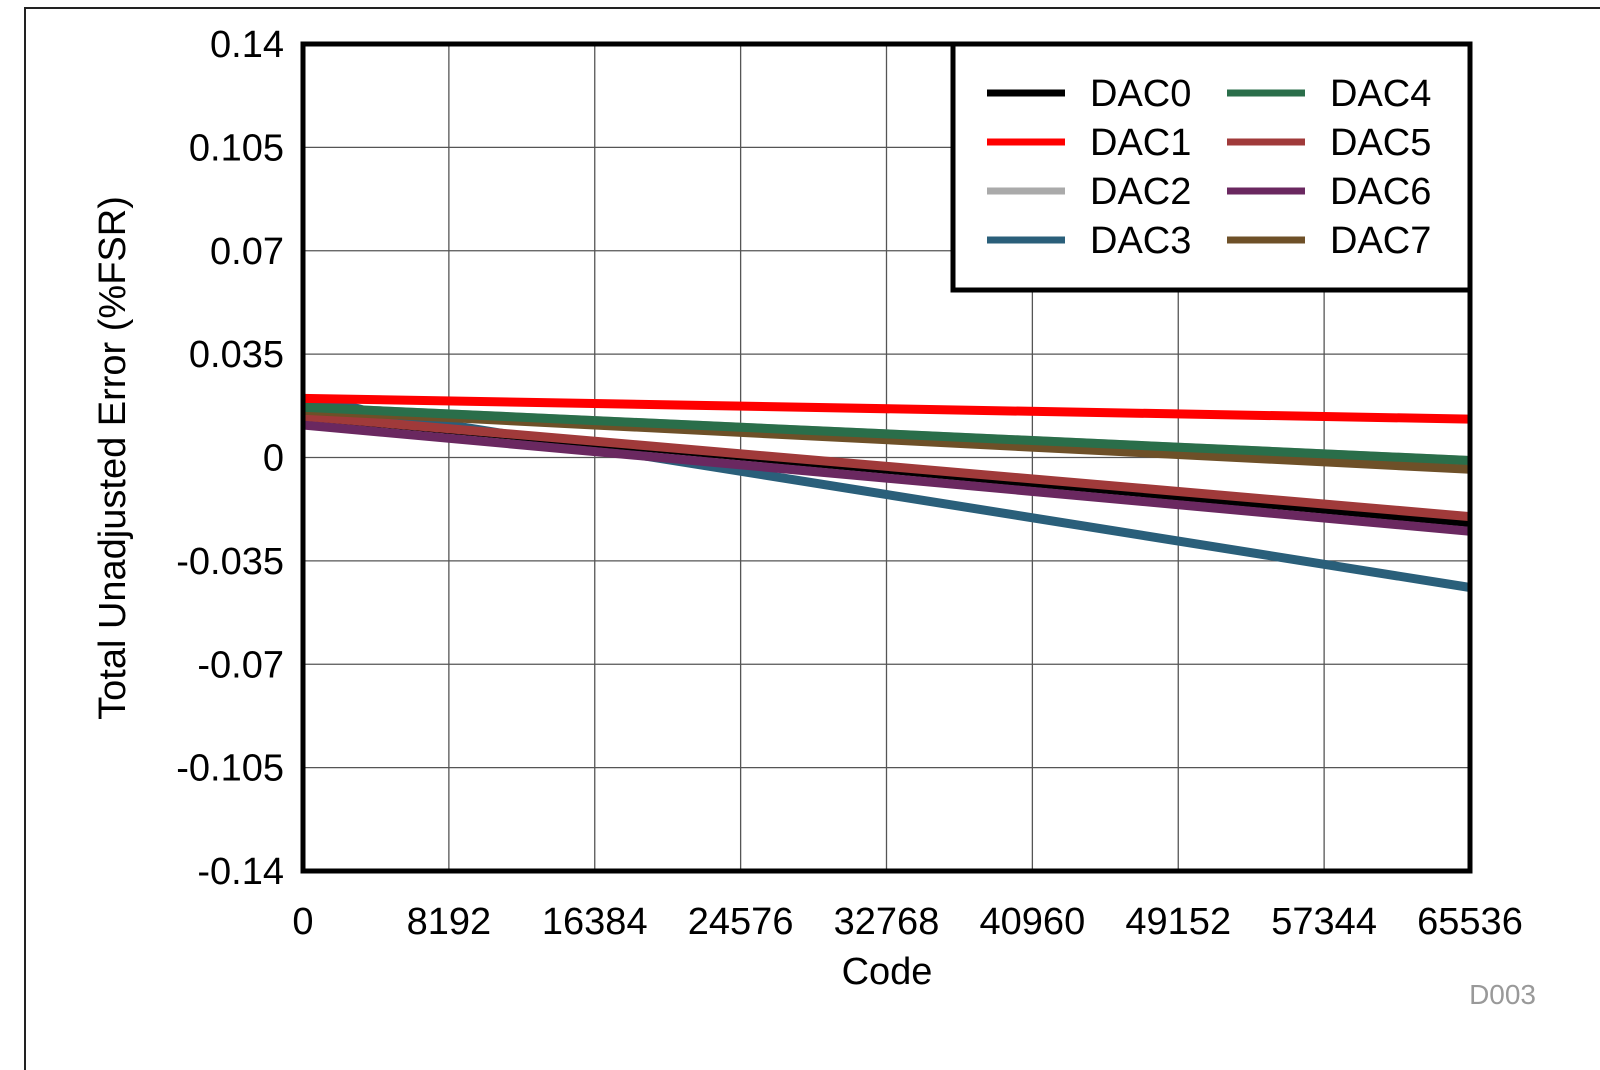  Describe the element at coordinates (886, 466) in the screenshot. I see `series-line-dac5` at that location.